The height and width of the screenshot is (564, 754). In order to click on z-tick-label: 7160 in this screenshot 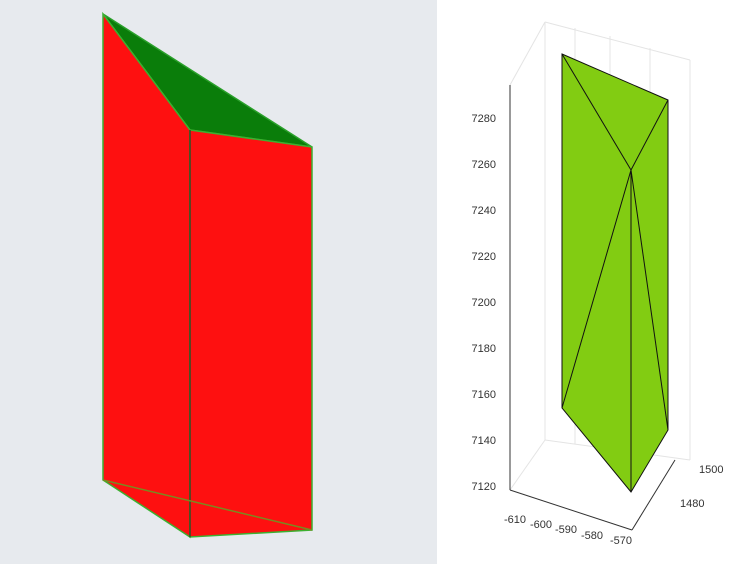, I will do `click(484, 395)`.